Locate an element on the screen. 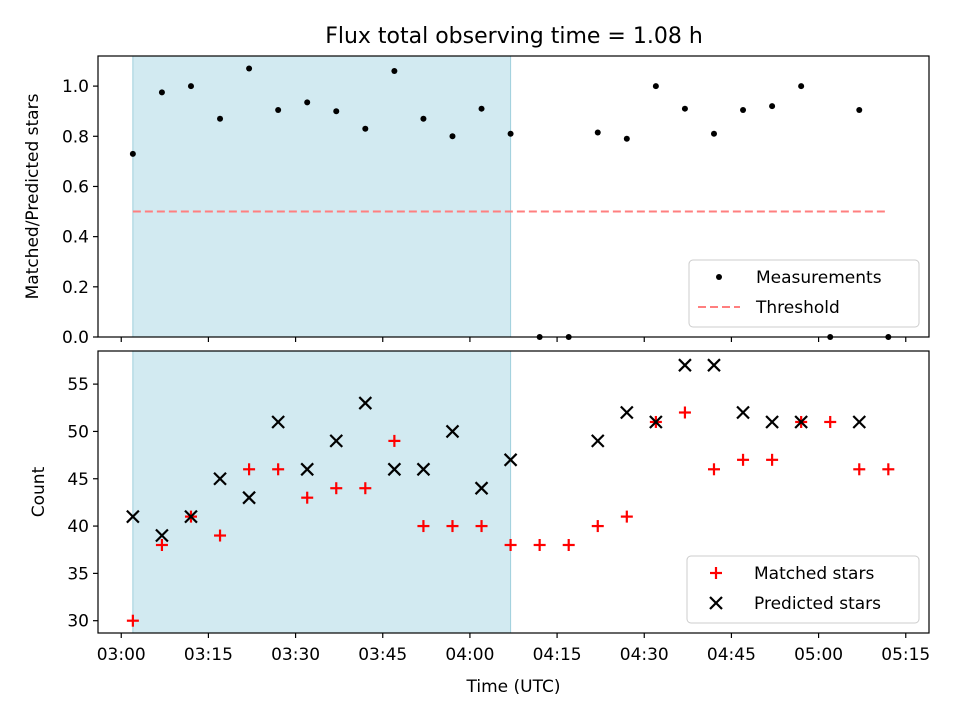 The image size is (960, 720). bottom-y-tick-label: 55 is located at coordinates (78, 385).